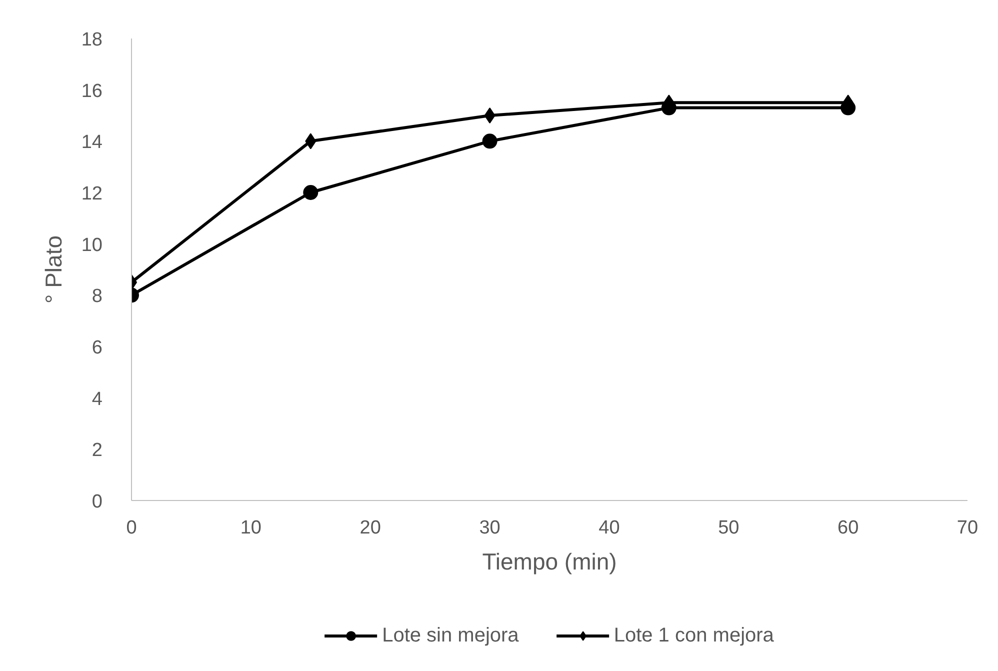  I want to click on x-tick-label: 0, so click(131, 528).